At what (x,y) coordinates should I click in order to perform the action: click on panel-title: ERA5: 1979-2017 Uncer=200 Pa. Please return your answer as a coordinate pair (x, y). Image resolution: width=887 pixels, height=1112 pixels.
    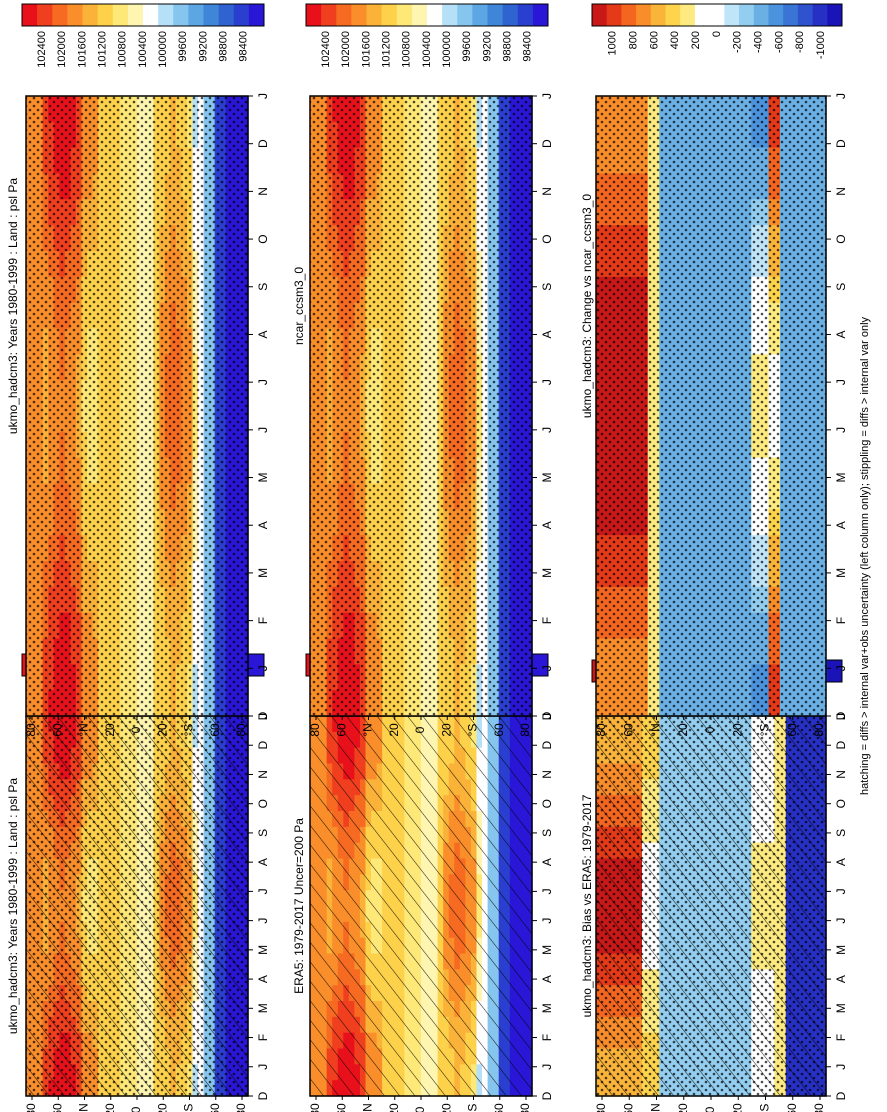
    Looking at the image, I should click on (299, 906).